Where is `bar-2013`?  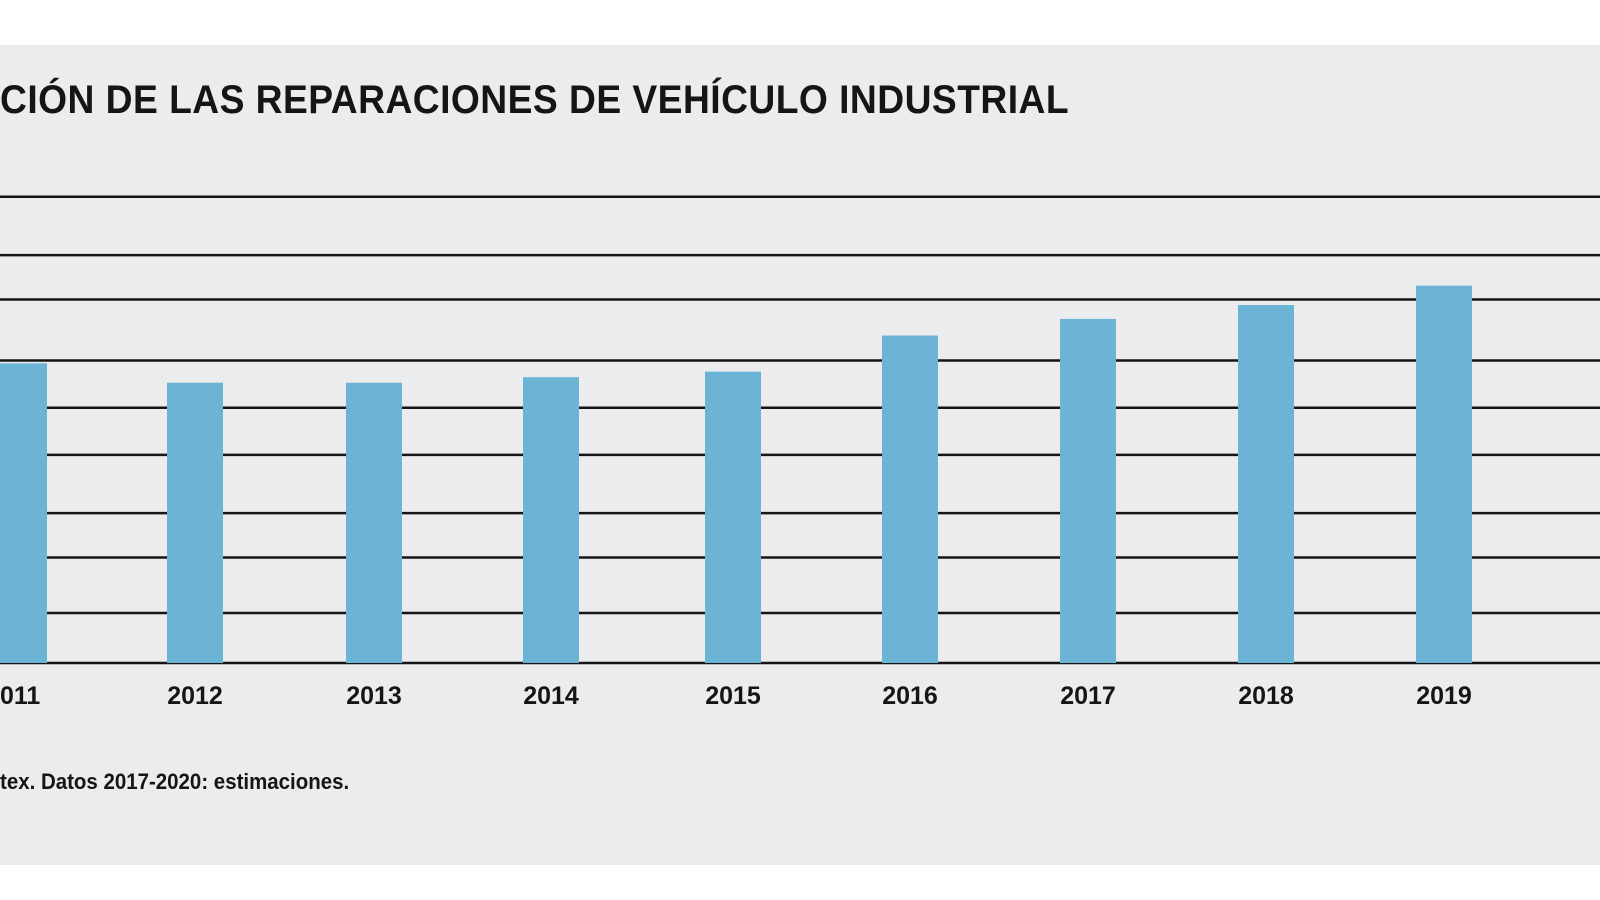 bar-2013 is located at coordinates (374, 522).